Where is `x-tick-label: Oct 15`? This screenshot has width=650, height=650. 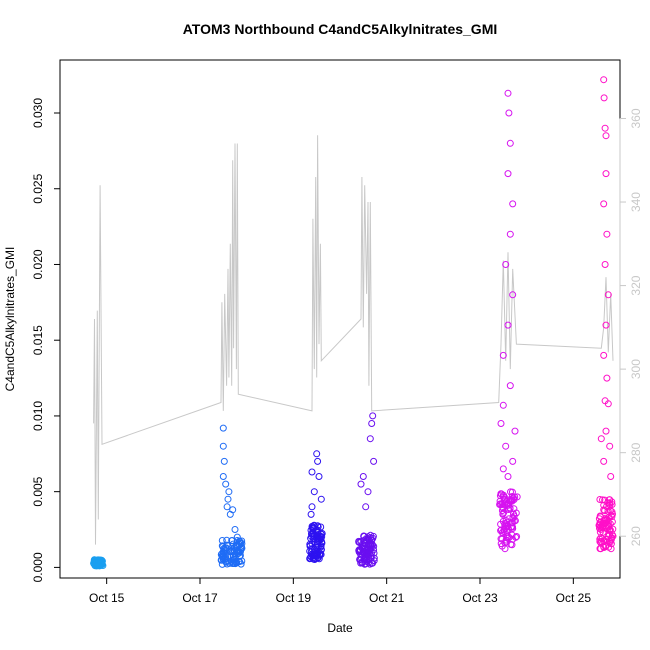
x-tick-label: Oct 15 is located at coordinates (107, 598).